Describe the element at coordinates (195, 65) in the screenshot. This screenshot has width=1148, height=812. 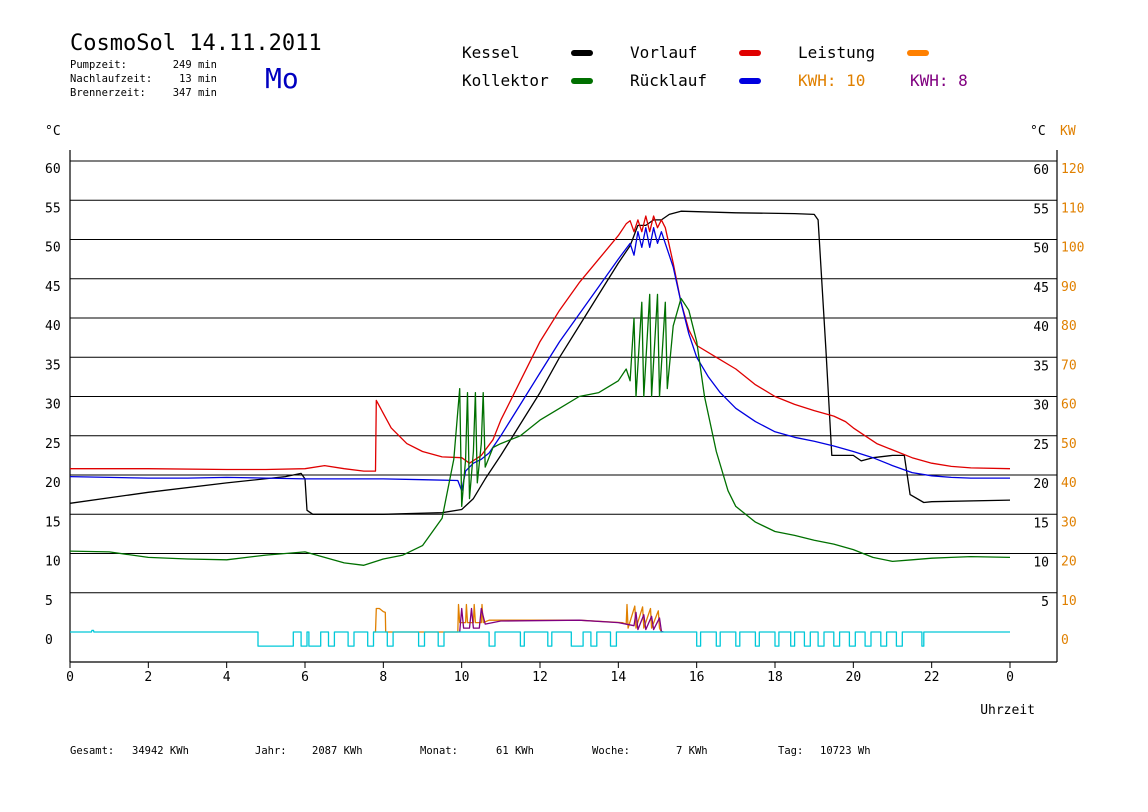
I see `pumpzeit-value: 249 min` at that location.